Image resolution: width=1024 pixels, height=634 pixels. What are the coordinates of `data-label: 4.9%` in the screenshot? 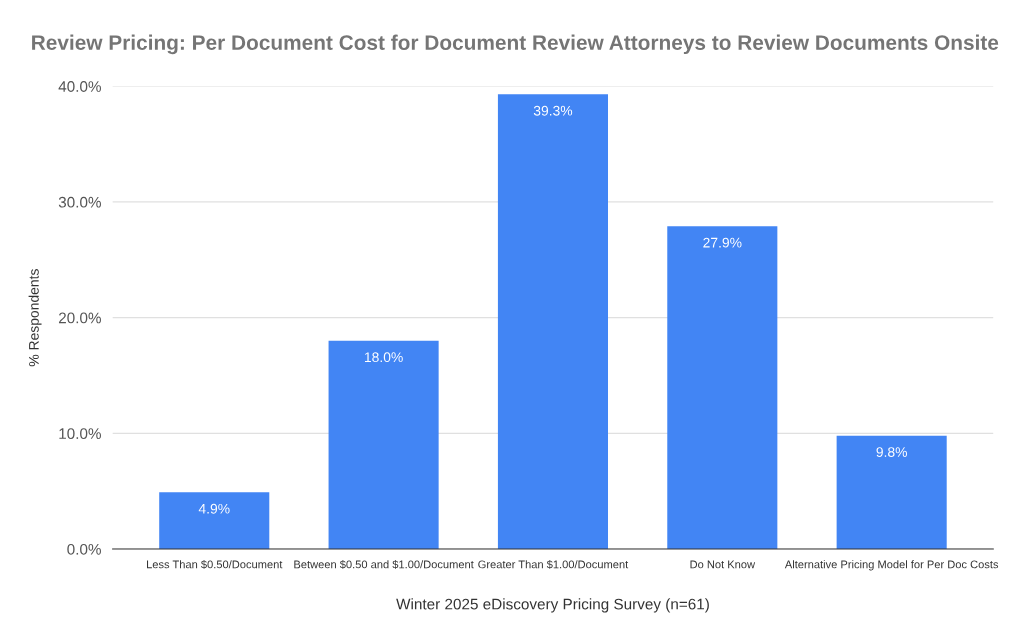 It's located at (214, 508).